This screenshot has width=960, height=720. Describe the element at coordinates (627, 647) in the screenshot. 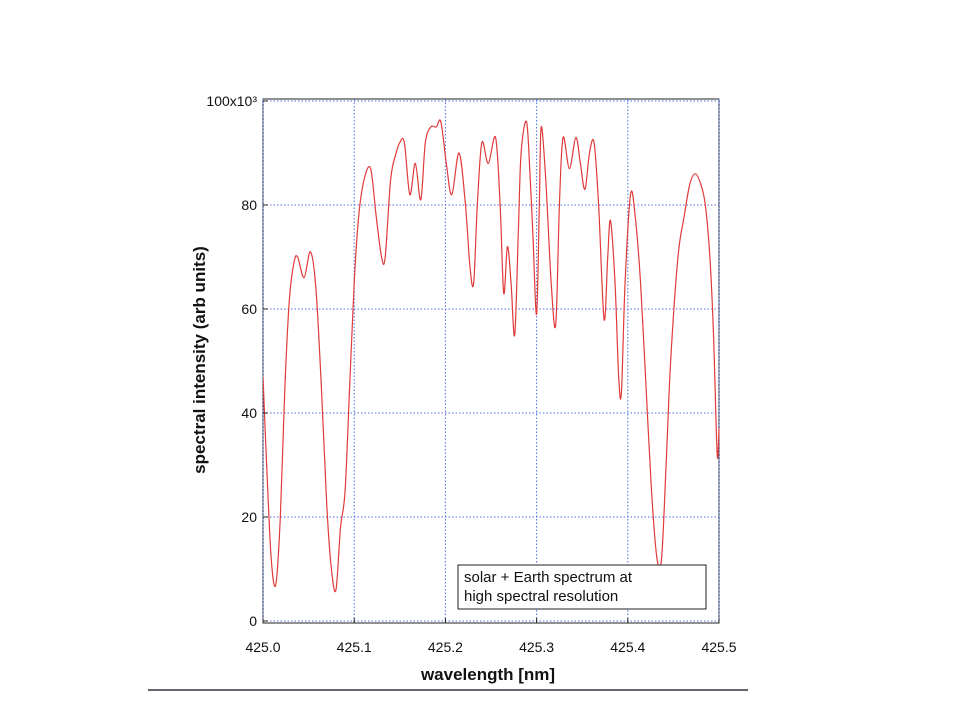

I see `x-tick-label: 425.4` at that location.